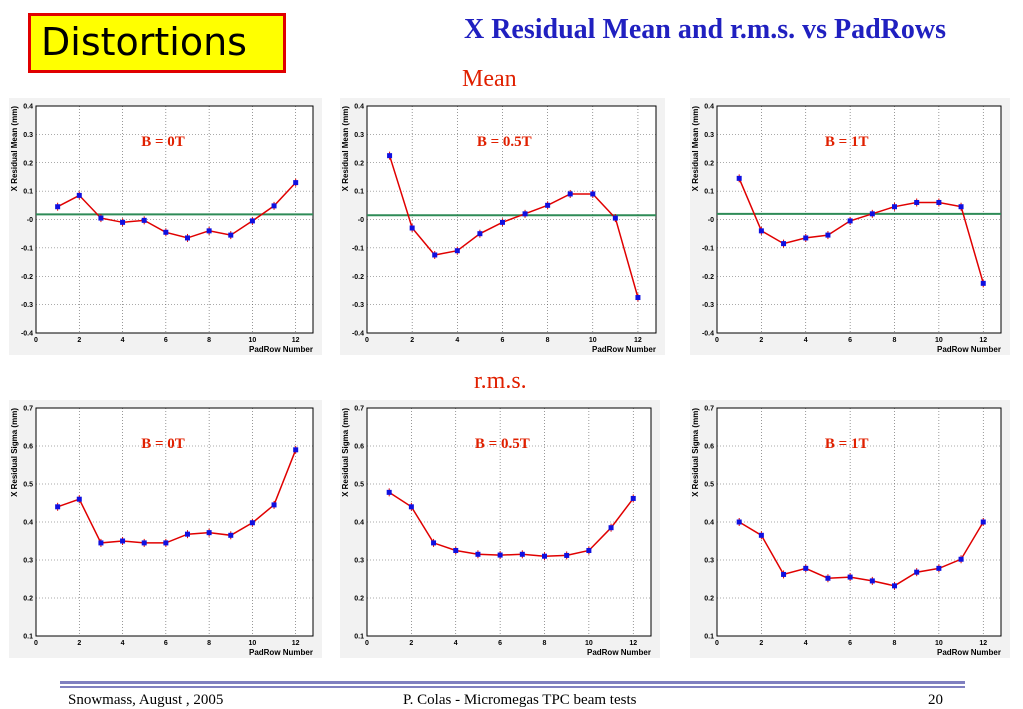  What do you see at coordinates (146, 700) in the screenshot?
I see `footer-left: Snowmass, August , 2005` at bounding box center [146, 700].